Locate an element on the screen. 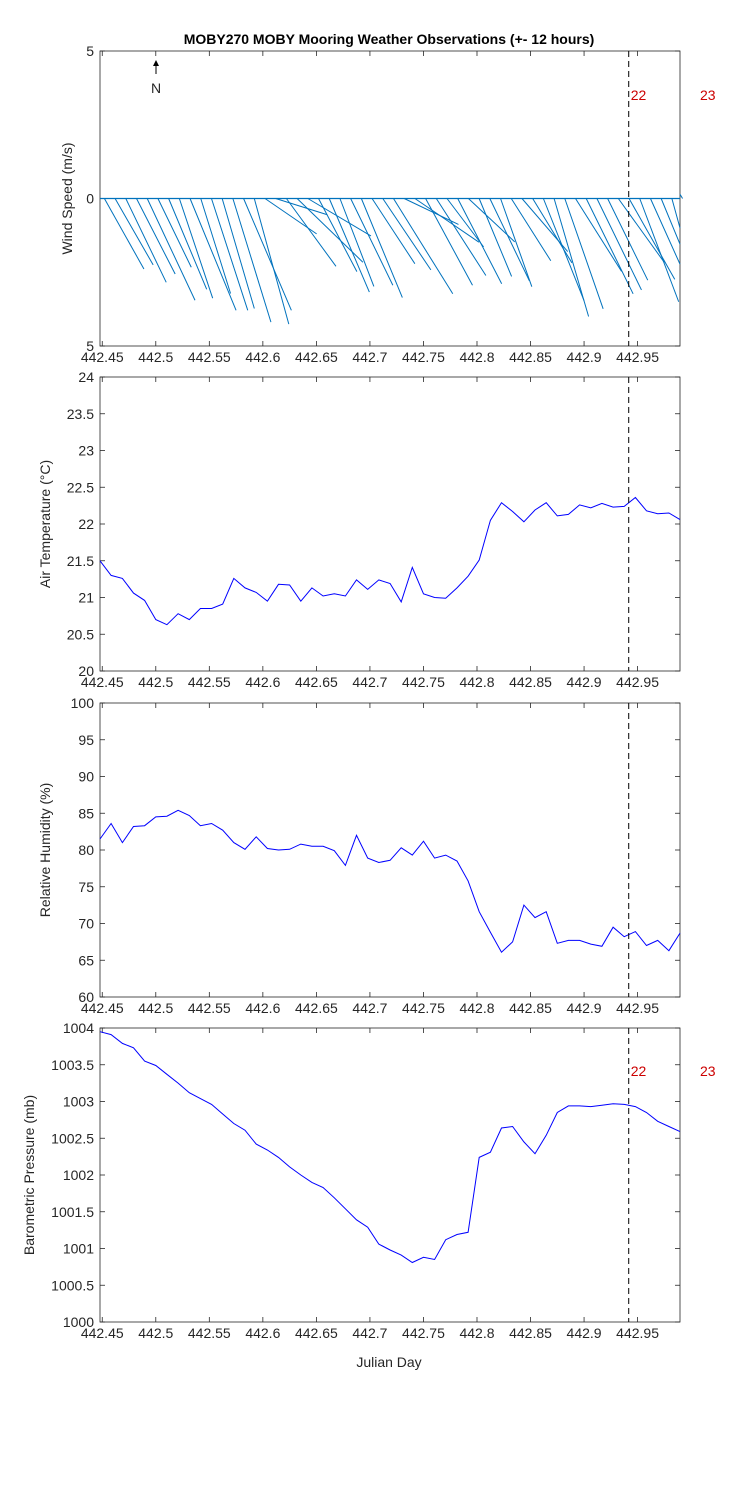 This screenshot has height=1500, width=750. y-tick-label: 1003.5 is located at coordinates (72, 1065).